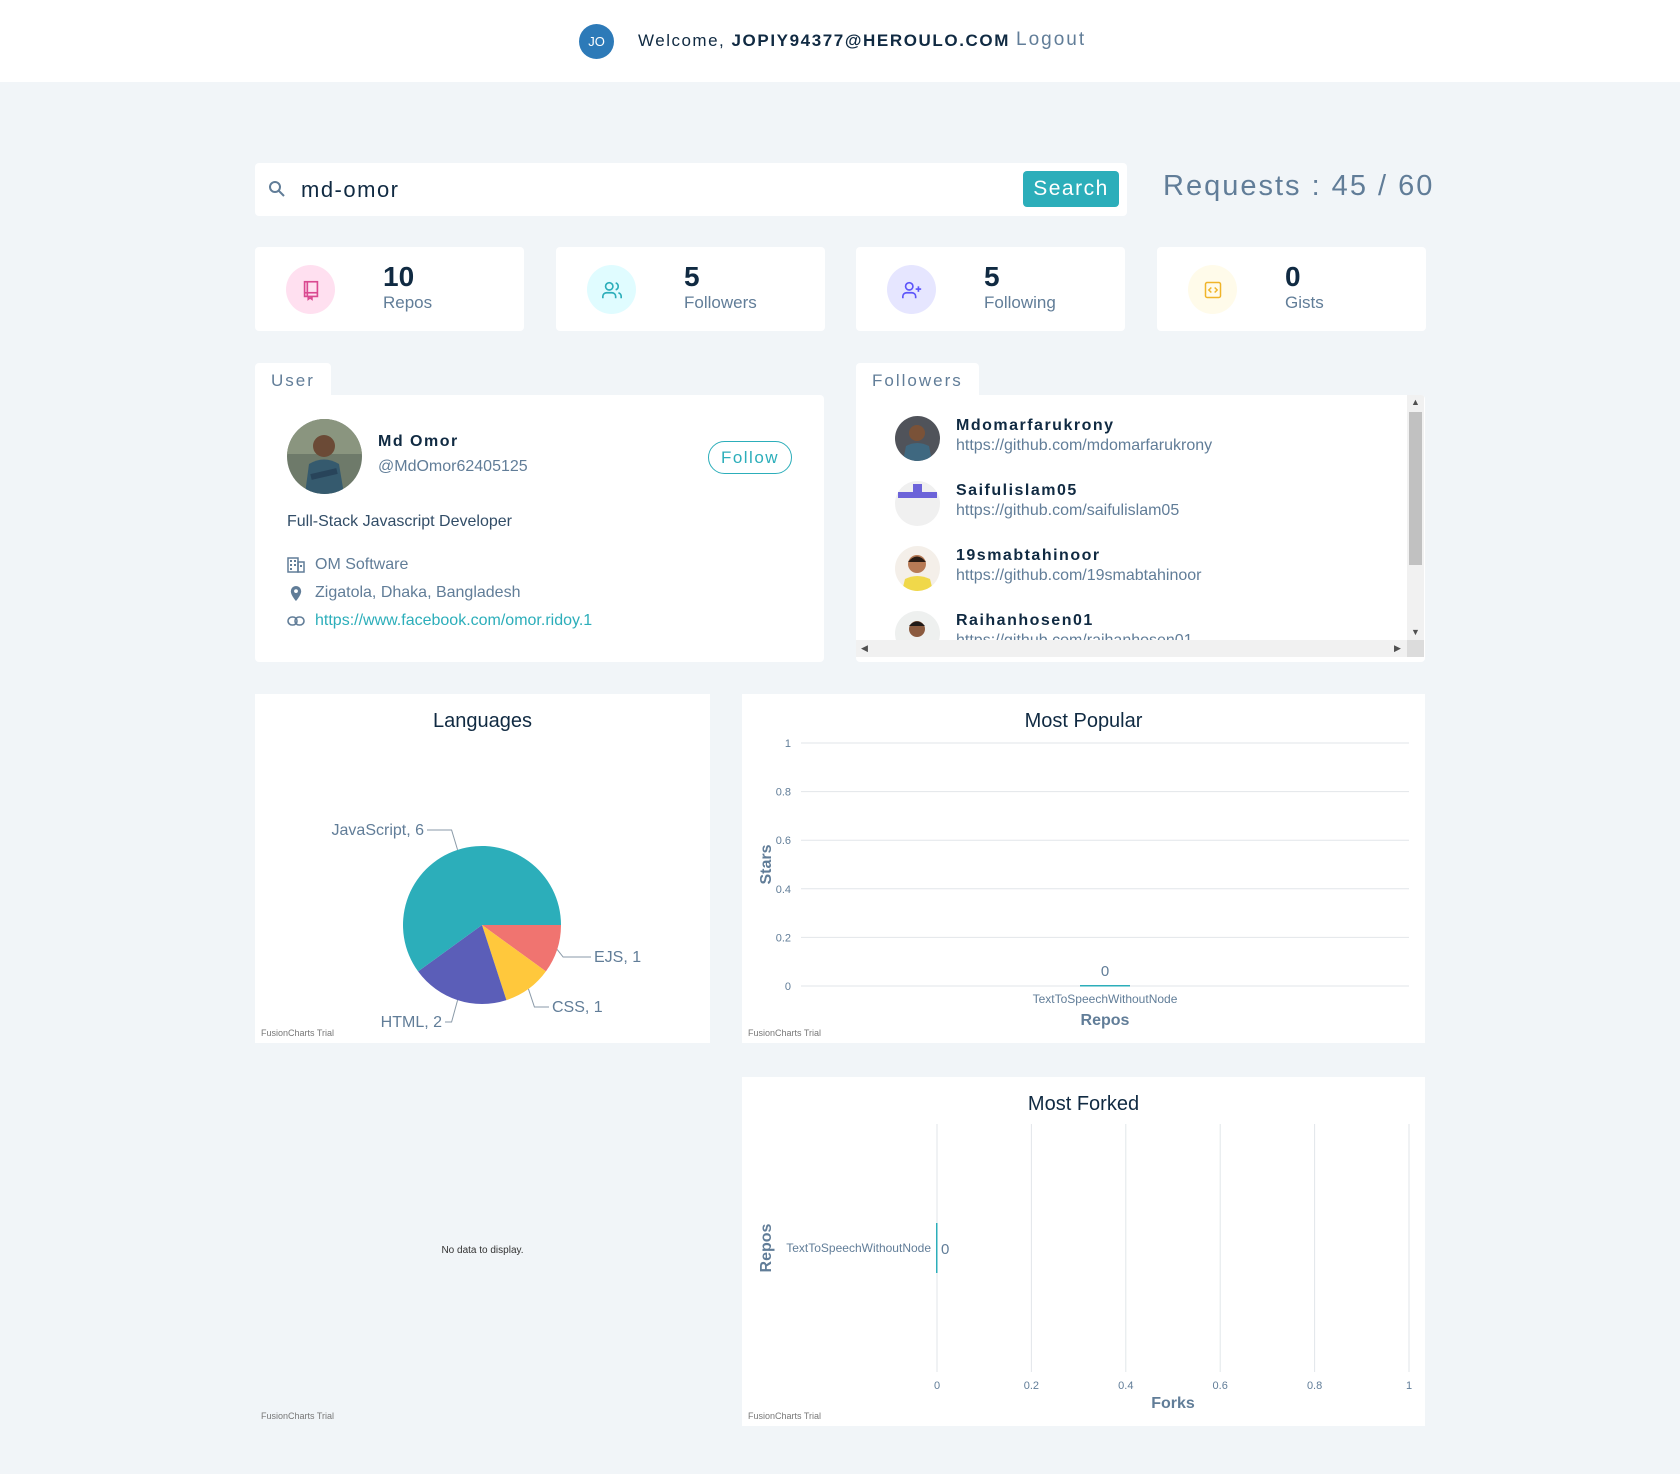 This screenshot has width=1680, height=1474. I want to click on stat-card-followers: 5 Followers, so click(690, 289).